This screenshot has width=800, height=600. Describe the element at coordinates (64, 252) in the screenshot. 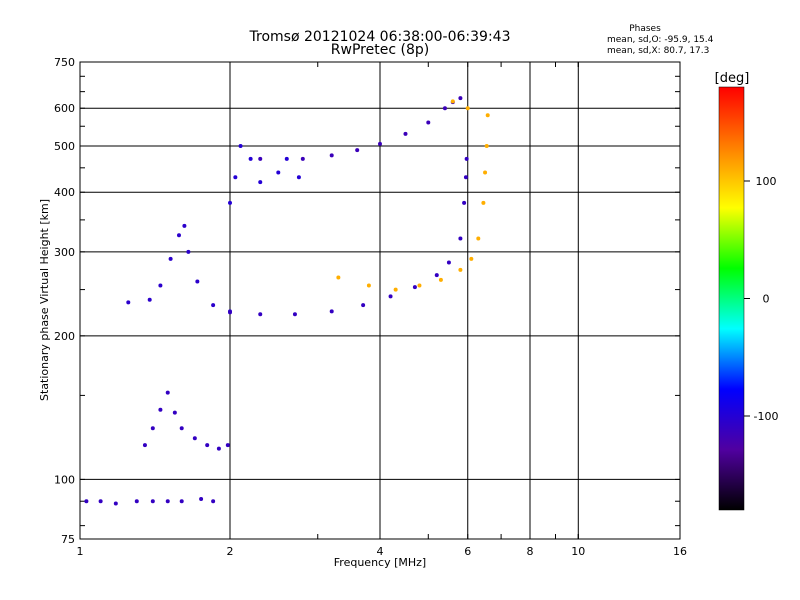

I see `y-tick-label: 300` at that location.